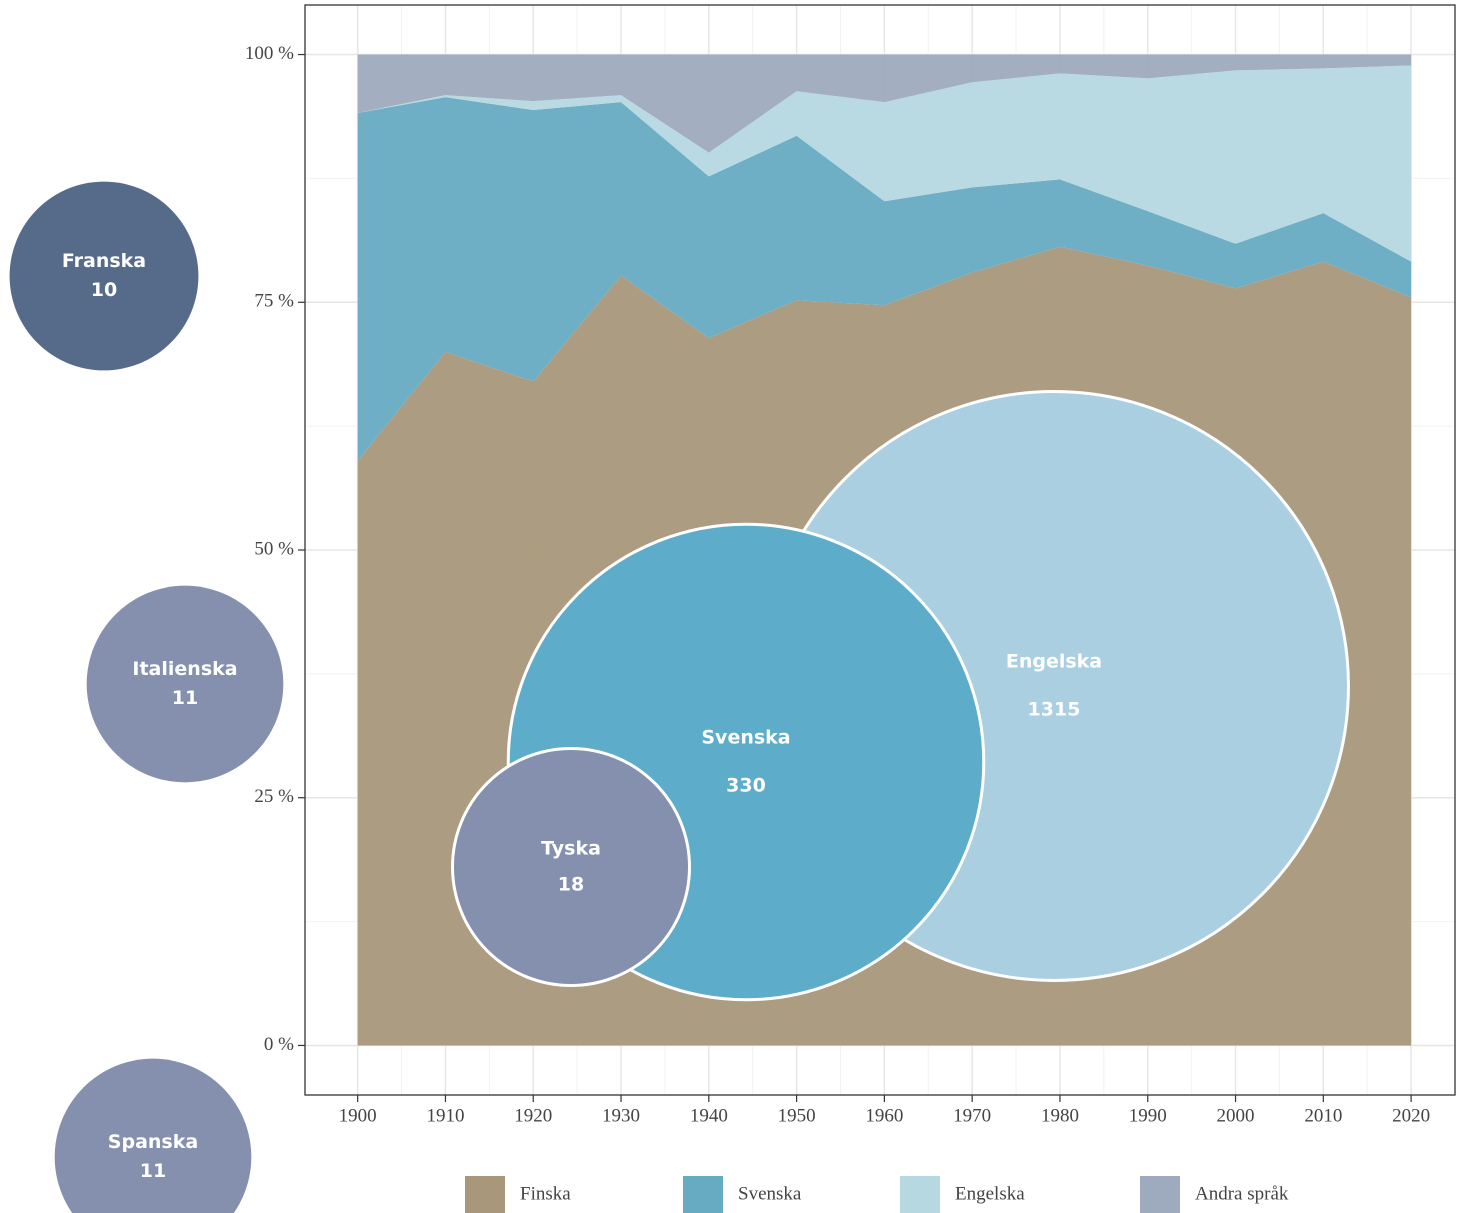 The image size is (1467, 1213). What do you see at coordinates (571, 885) in the screenshot?
I see `bubble-value: 18` at bounding box center [571, 885].